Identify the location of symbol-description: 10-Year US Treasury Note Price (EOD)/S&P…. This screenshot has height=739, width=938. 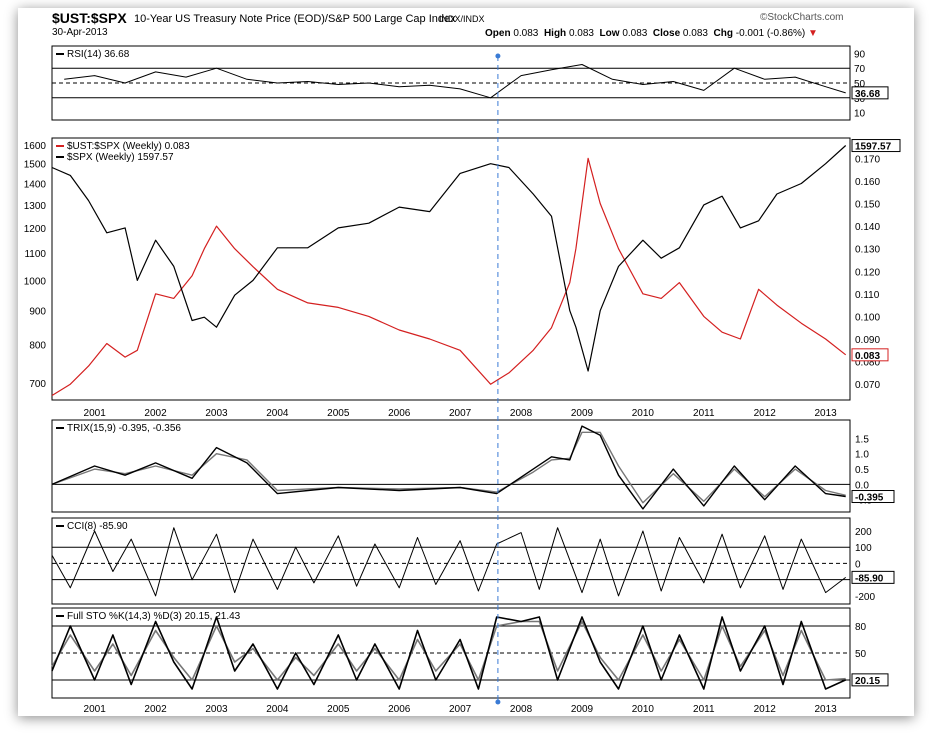
(295, 19).